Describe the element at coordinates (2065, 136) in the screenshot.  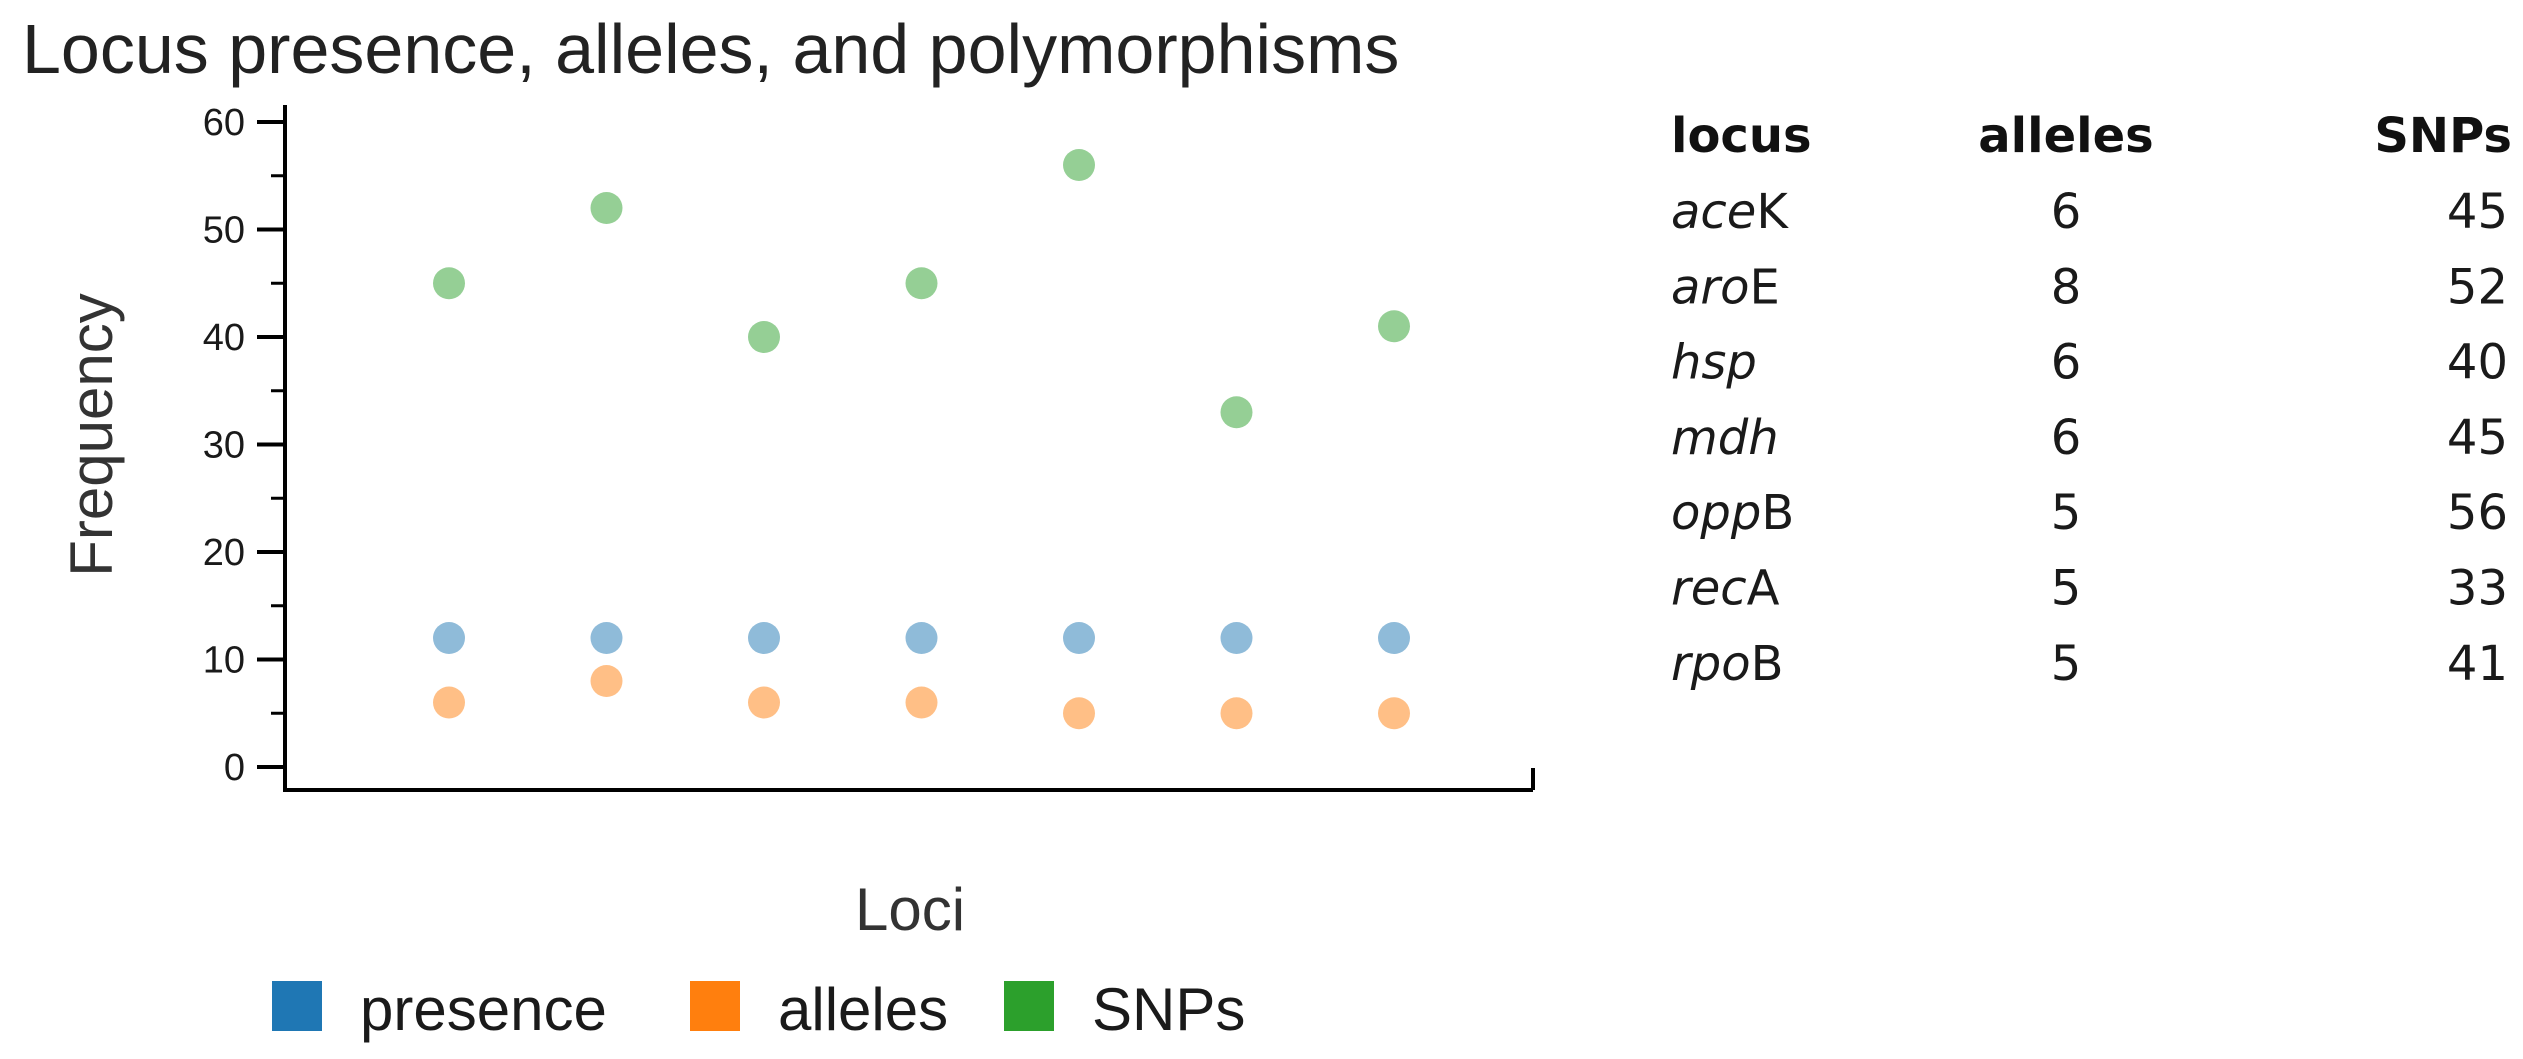
I see `table-header-alleles: alleles` at that location.